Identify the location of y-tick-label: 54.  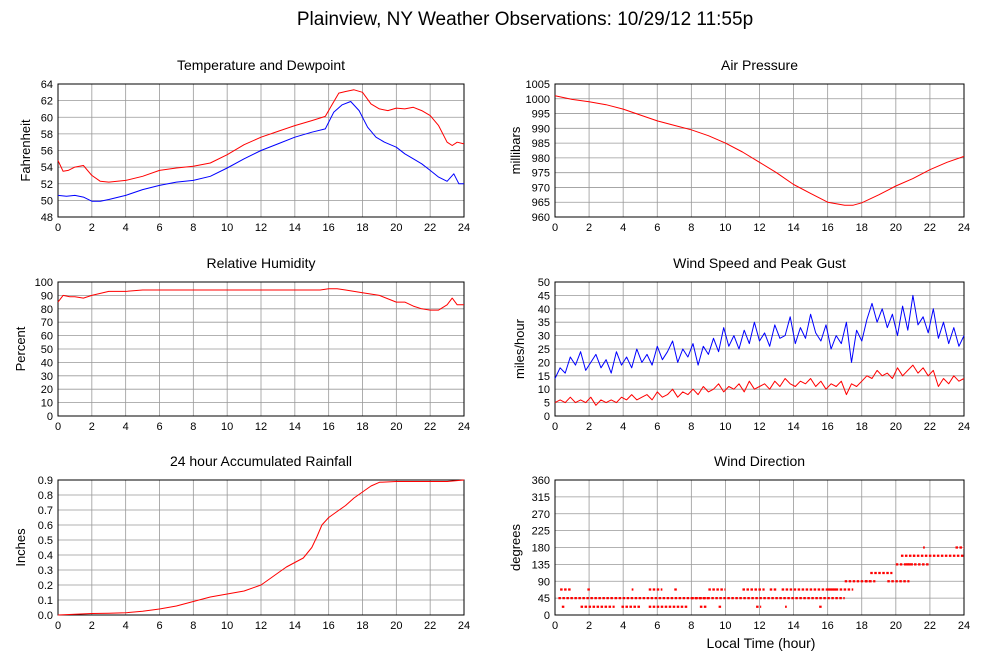
(47, 168).